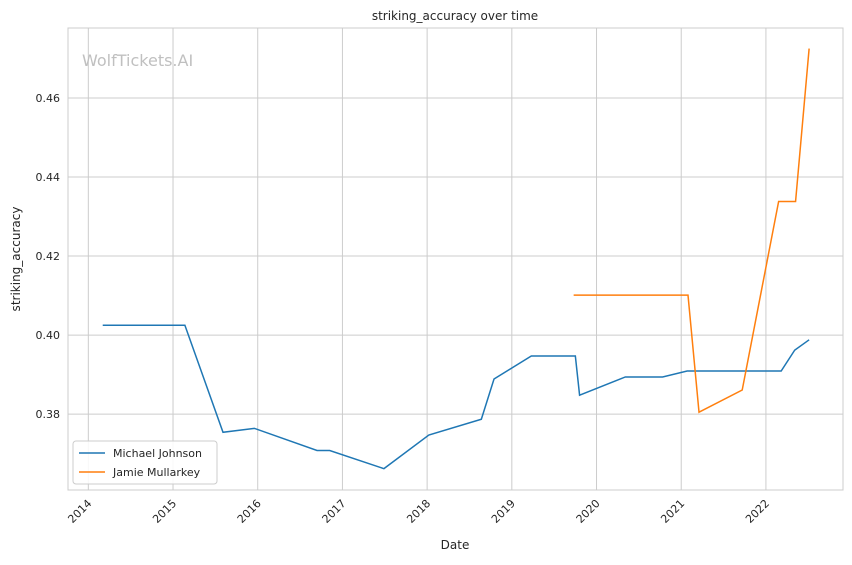  What do you see at coordinates (334, 511) in the screenshot?
I see `x-tick-label: 2017` at bounding box center [334, 511].